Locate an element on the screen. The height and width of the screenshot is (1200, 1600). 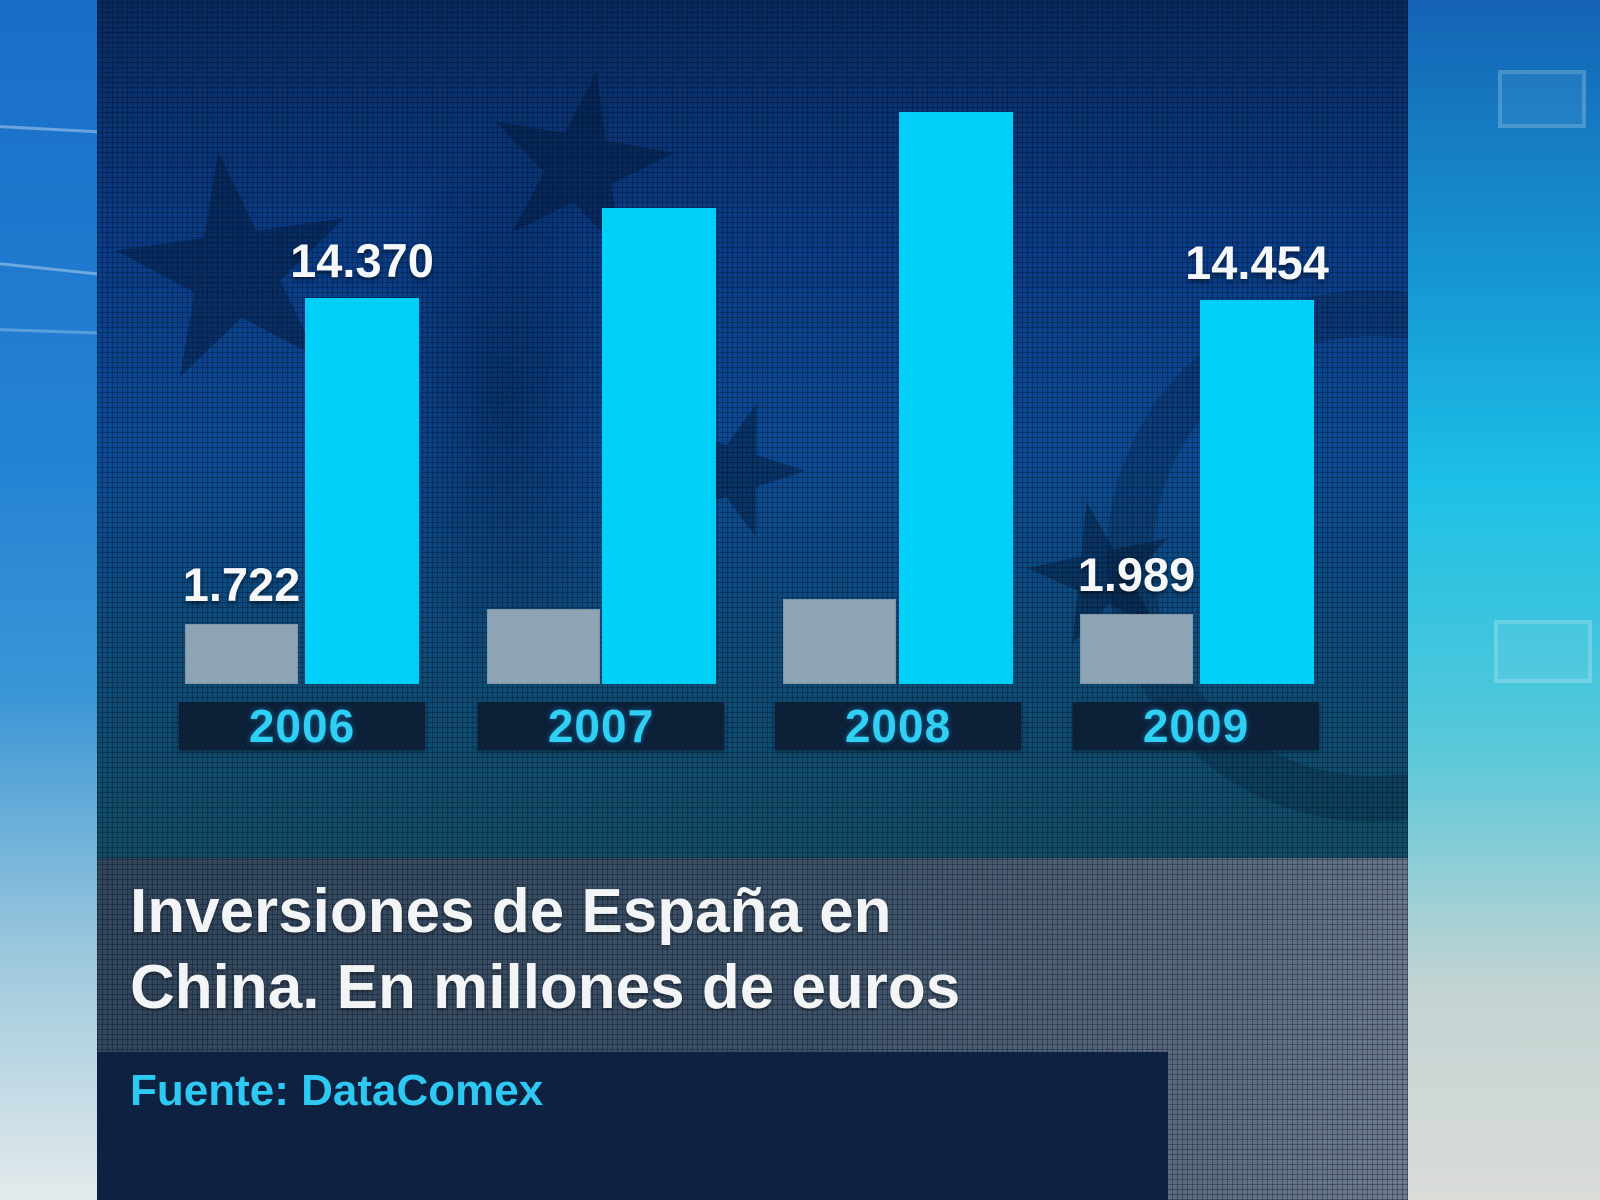
bar-2009-gris is located at coordinates (1136, 649).